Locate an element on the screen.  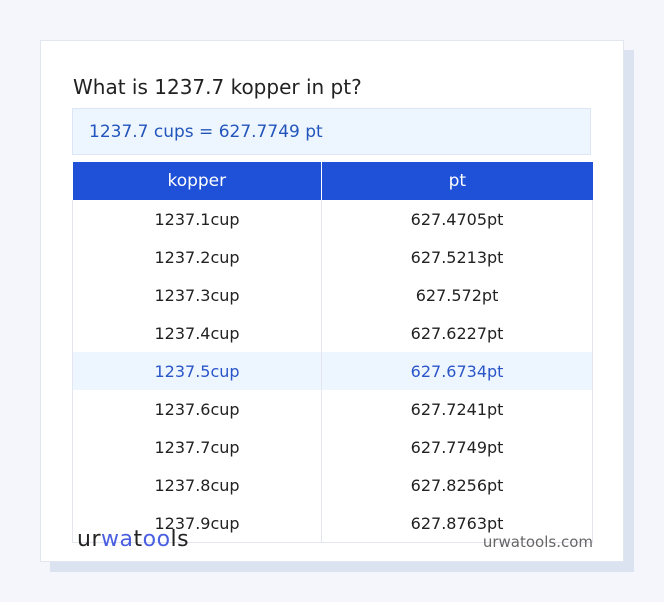
table-row: 1237.4cup 627.6227pt is located at coordinates (332, 333).